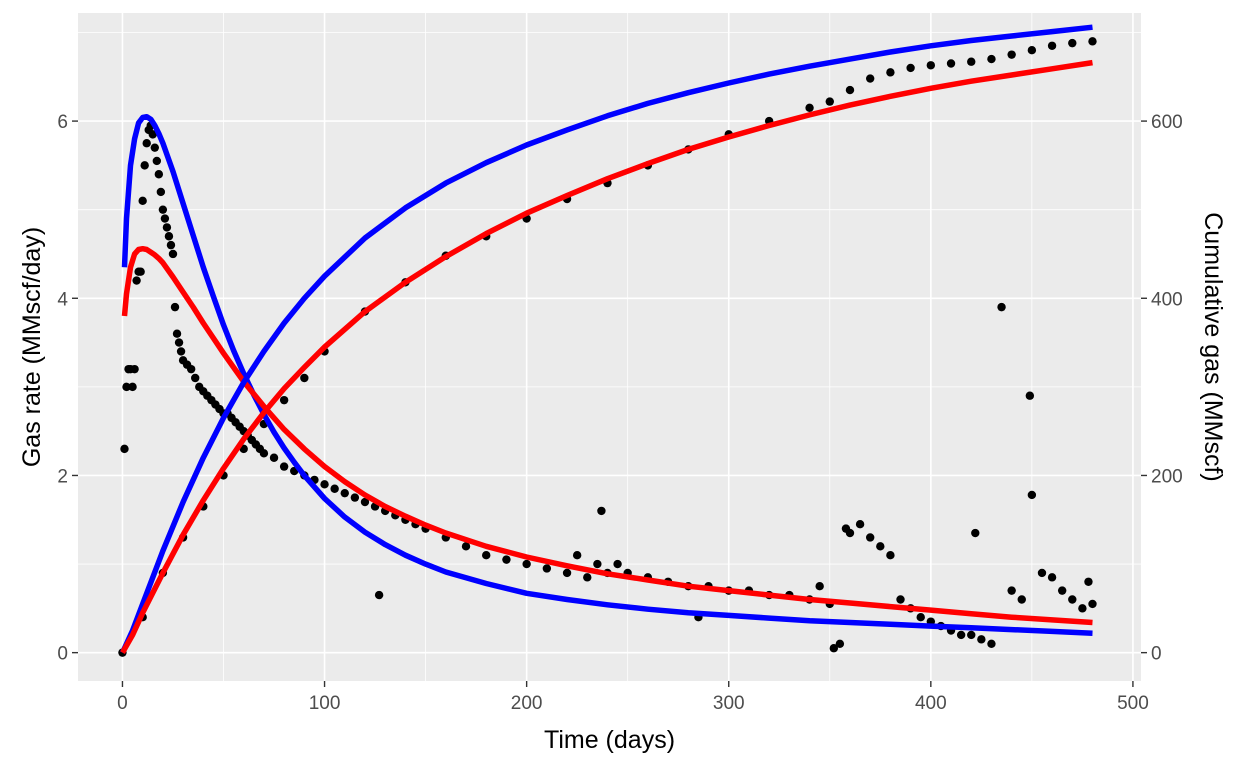 The image size is (1248, 768). What do you see at coordinates (1167, 122) in the screenshot?
I see `y-right-tick-label: 600` at bounding box center [1167, 122].